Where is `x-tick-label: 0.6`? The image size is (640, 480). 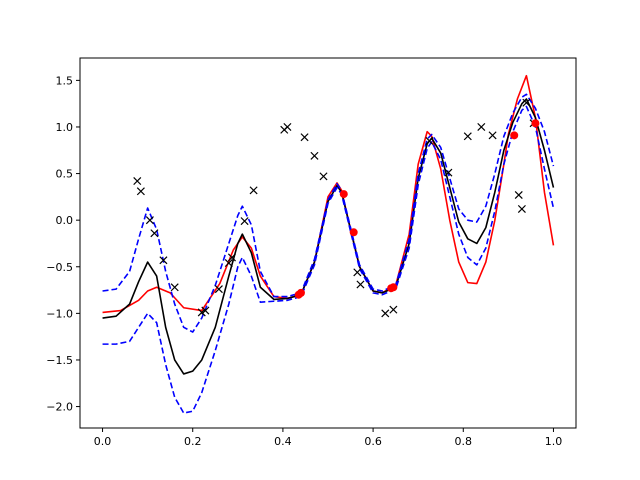
x-tick-label: 0.6 is located at coordinates (373, 441).